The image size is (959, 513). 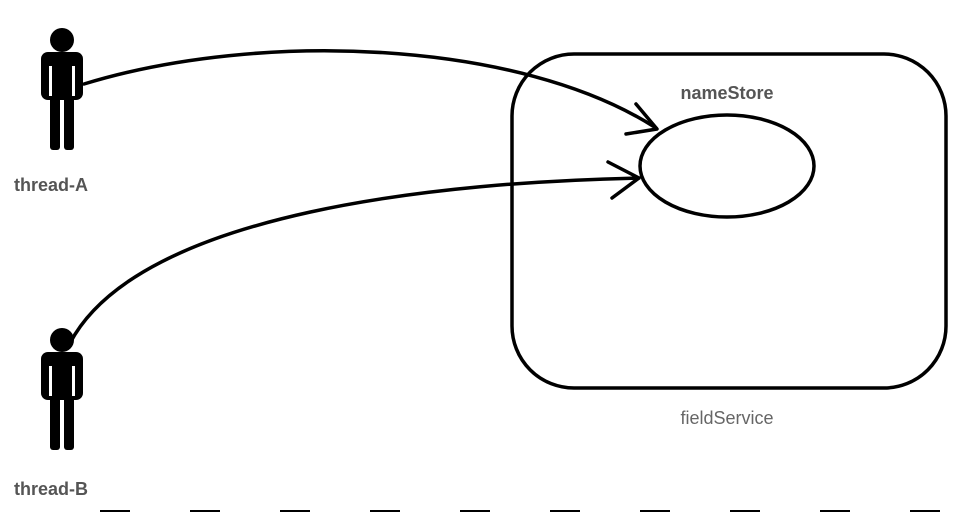 I want to click on store-label: nameStore, so click(x=726, y=93).